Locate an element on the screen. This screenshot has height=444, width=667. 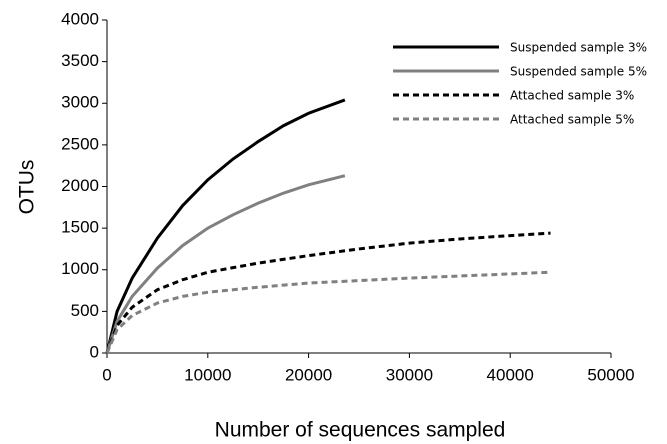
x-tick-label: 20000 is located at coordinates (308, 374).